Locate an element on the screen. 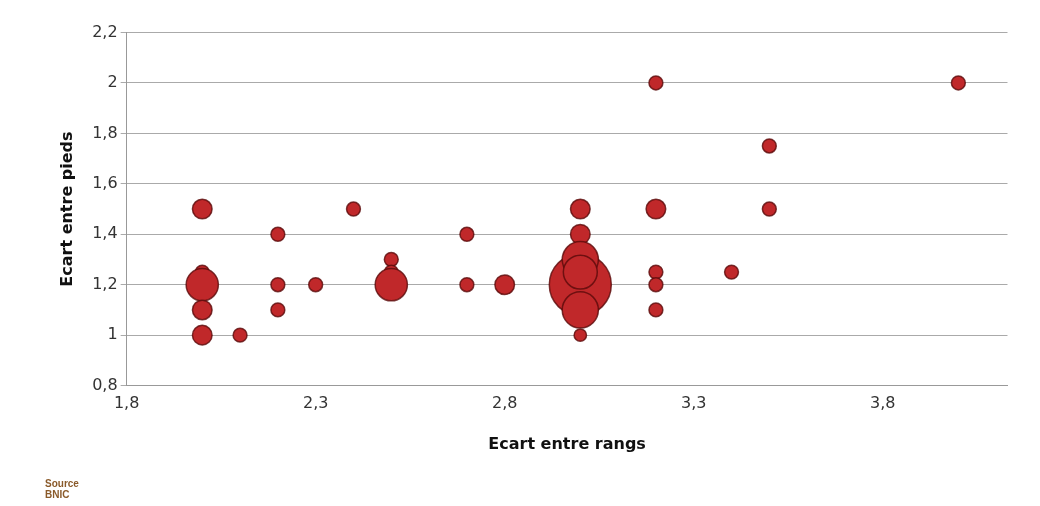 Image resolution: width=1040 pixels, height=506 pixels. y-tick-label: 1,8 is located at coordinates (105, 132).